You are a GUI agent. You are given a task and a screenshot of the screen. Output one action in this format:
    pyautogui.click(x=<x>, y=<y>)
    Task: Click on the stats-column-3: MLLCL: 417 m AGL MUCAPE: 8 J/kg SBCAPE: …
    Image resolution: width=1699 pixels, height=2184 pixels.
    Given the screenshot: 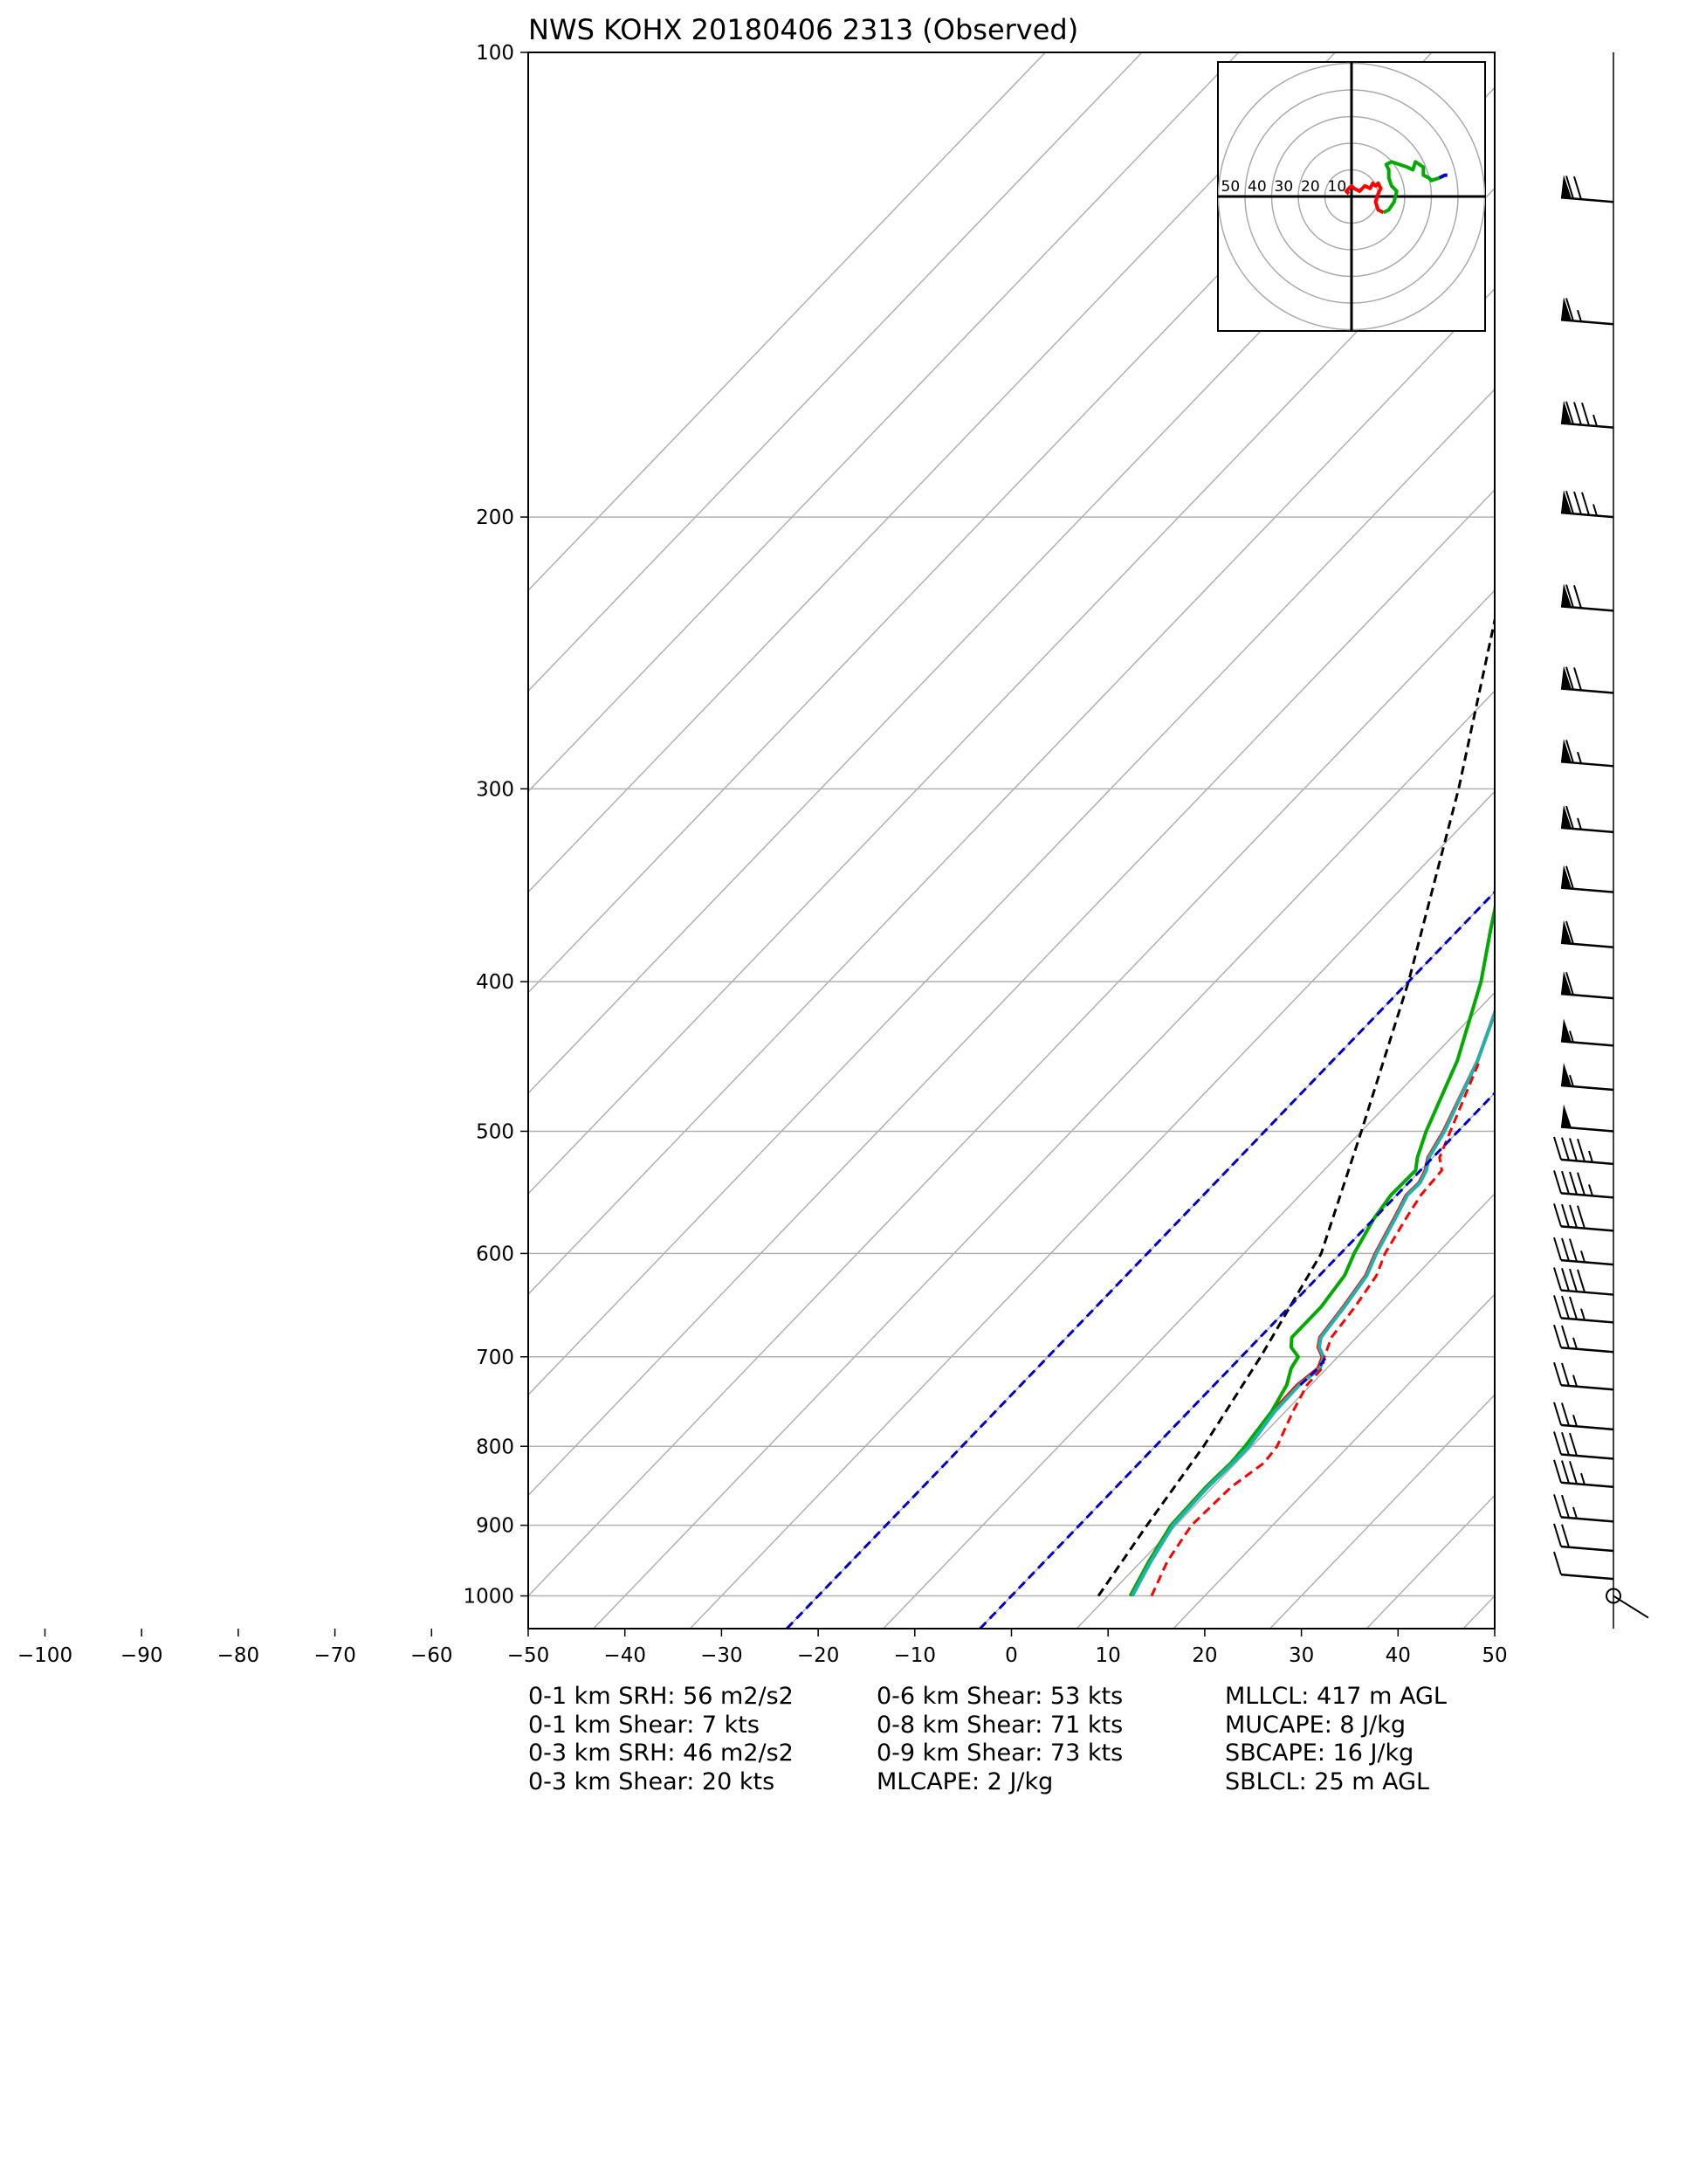 What is the action you would take?
    pyautogui.click(x=1336, y=1739)
    